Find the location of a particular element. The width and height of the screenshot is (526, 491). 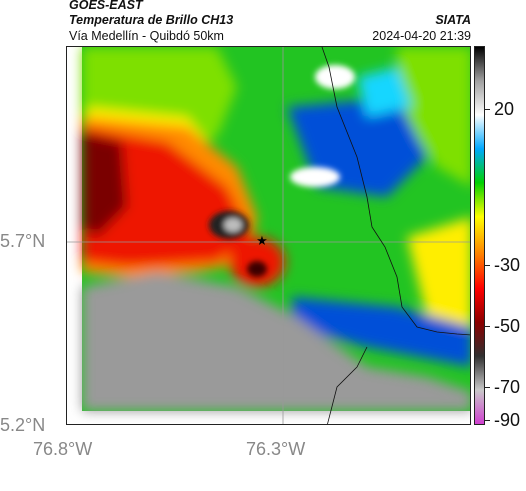

lime-ne is located at coordinates (433, 116).